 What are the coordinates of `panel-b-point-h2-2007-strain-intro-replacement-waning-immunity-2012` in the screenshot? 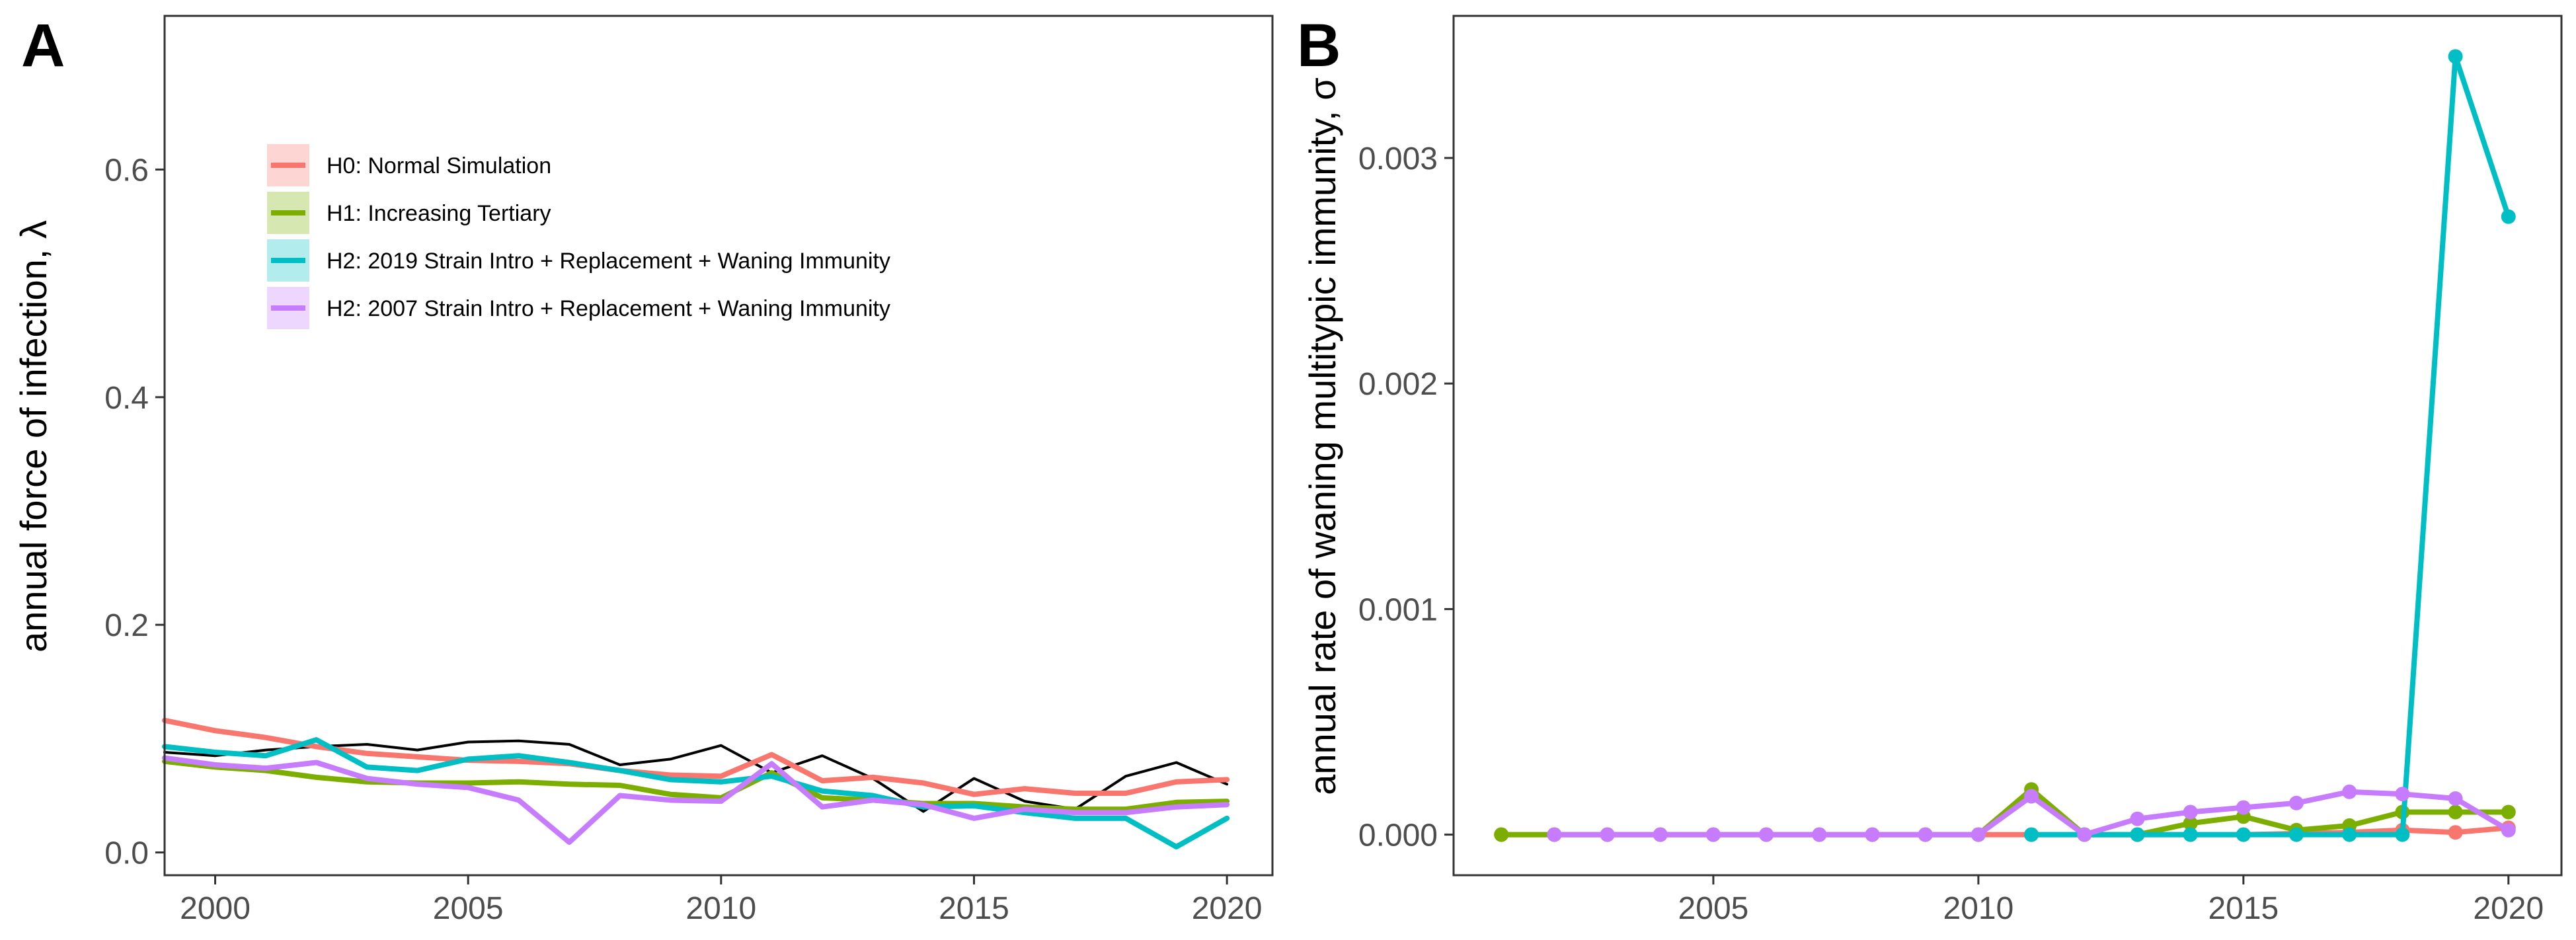 It's located at (2084, 834).